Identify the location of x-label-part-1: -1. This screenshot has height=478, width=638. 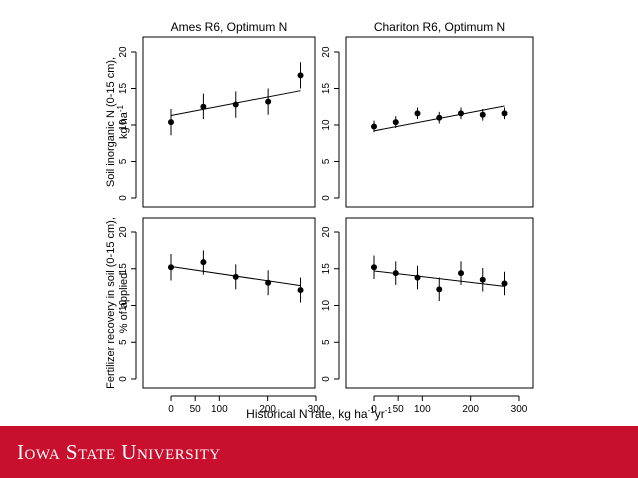
(372, 410).